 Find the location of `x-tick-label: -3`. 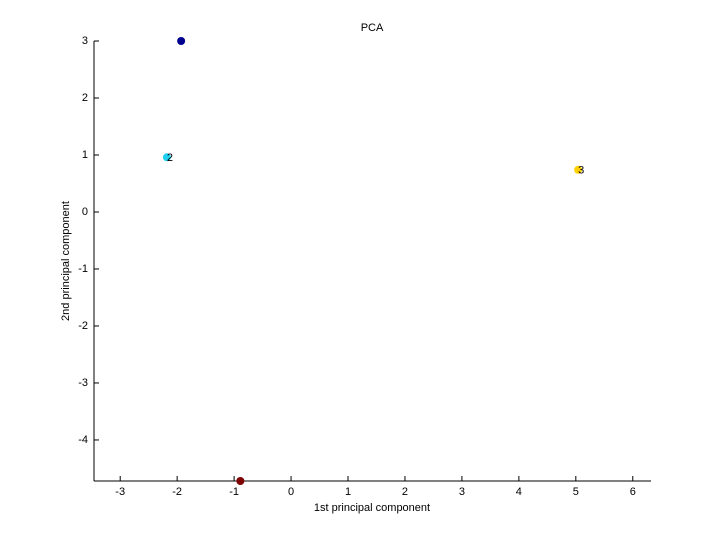

x-tick-label: -3 is located at coordinates (120, 492).